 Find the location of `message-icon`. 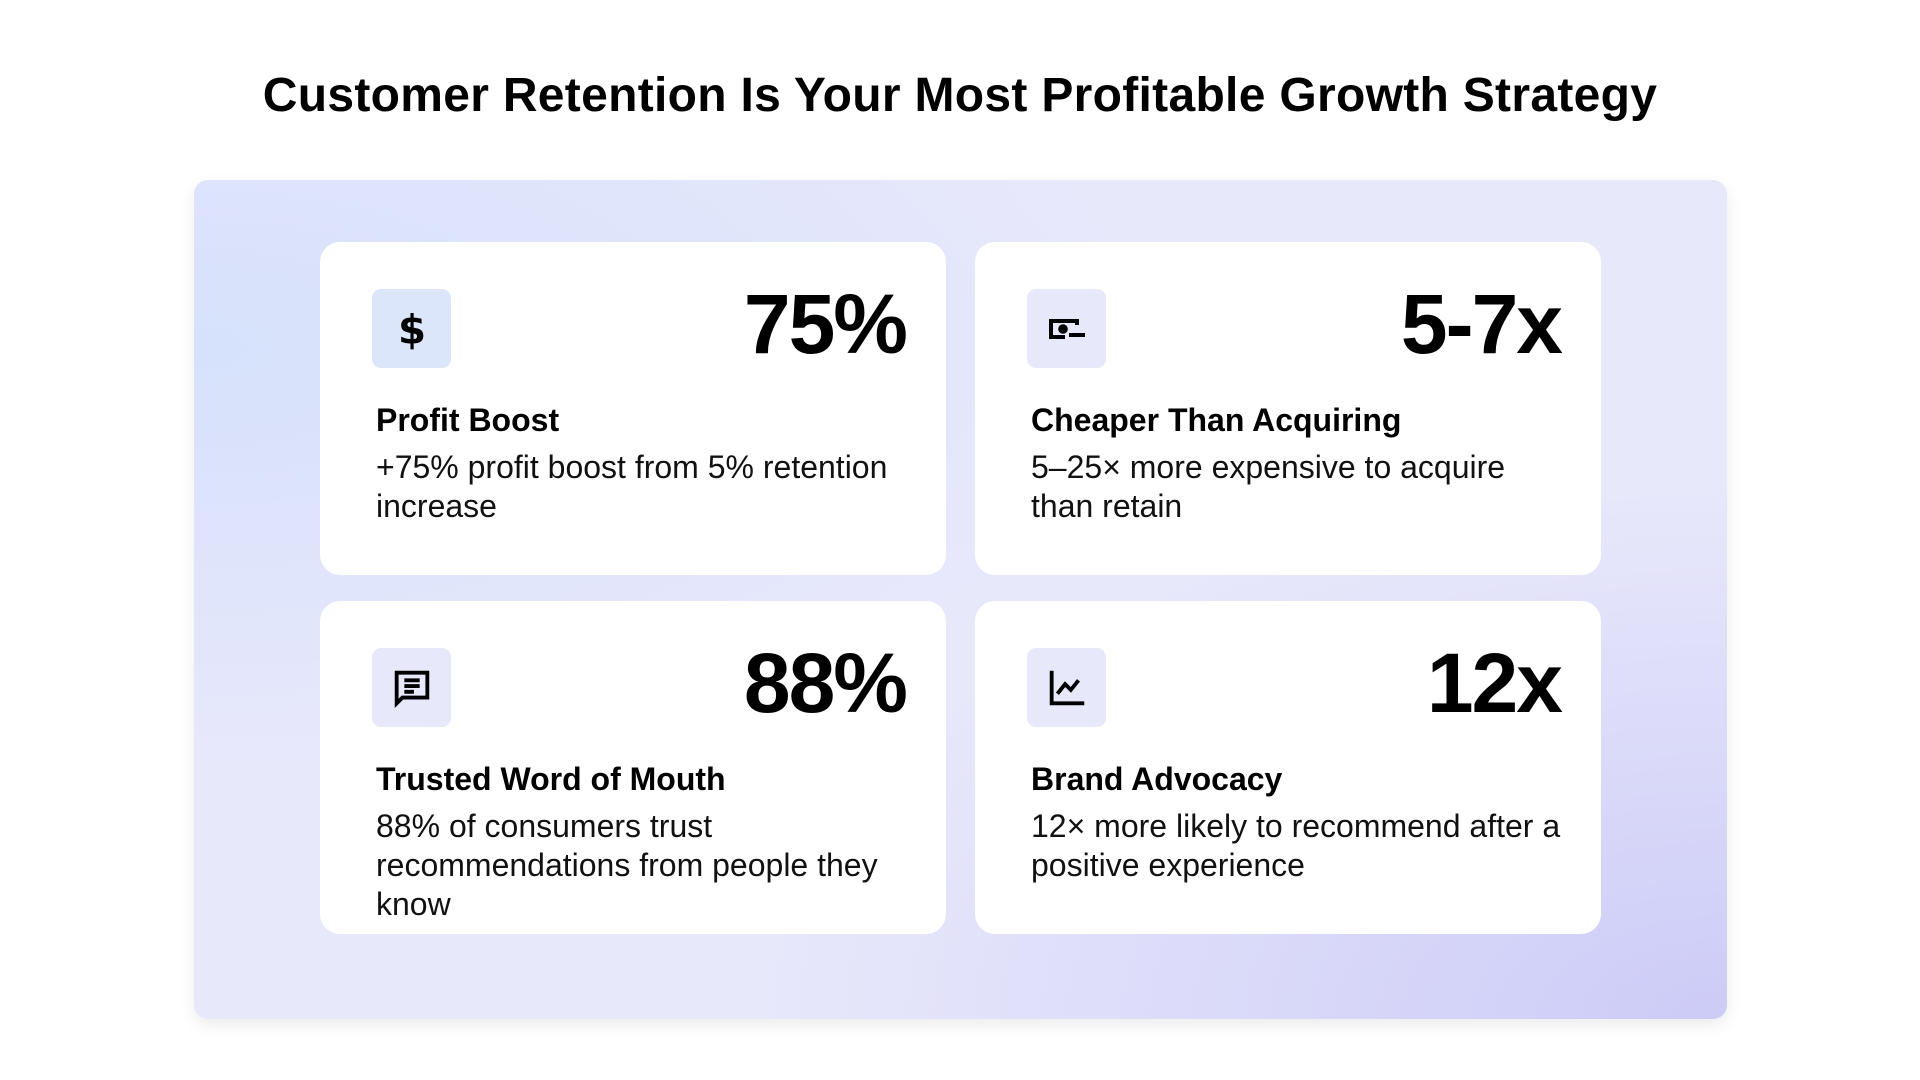

message-icon is located at coordinates (411, 687).